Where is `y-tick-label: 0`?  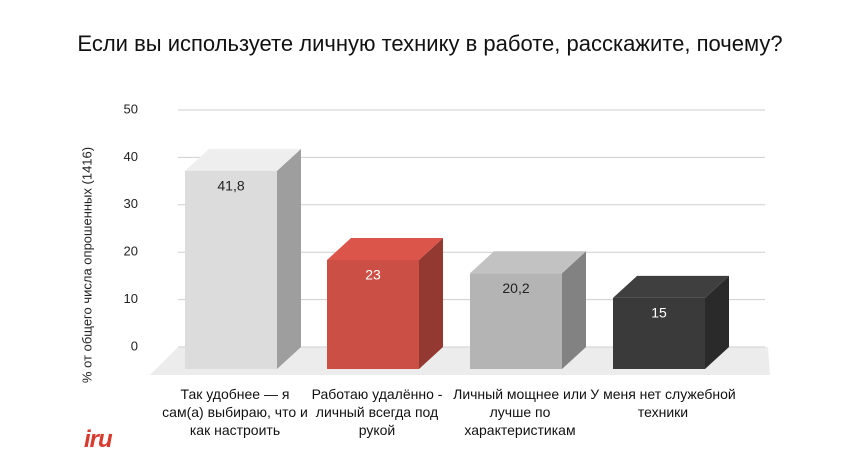 y-tick-label: 0 is located at coordinates (134, 345).